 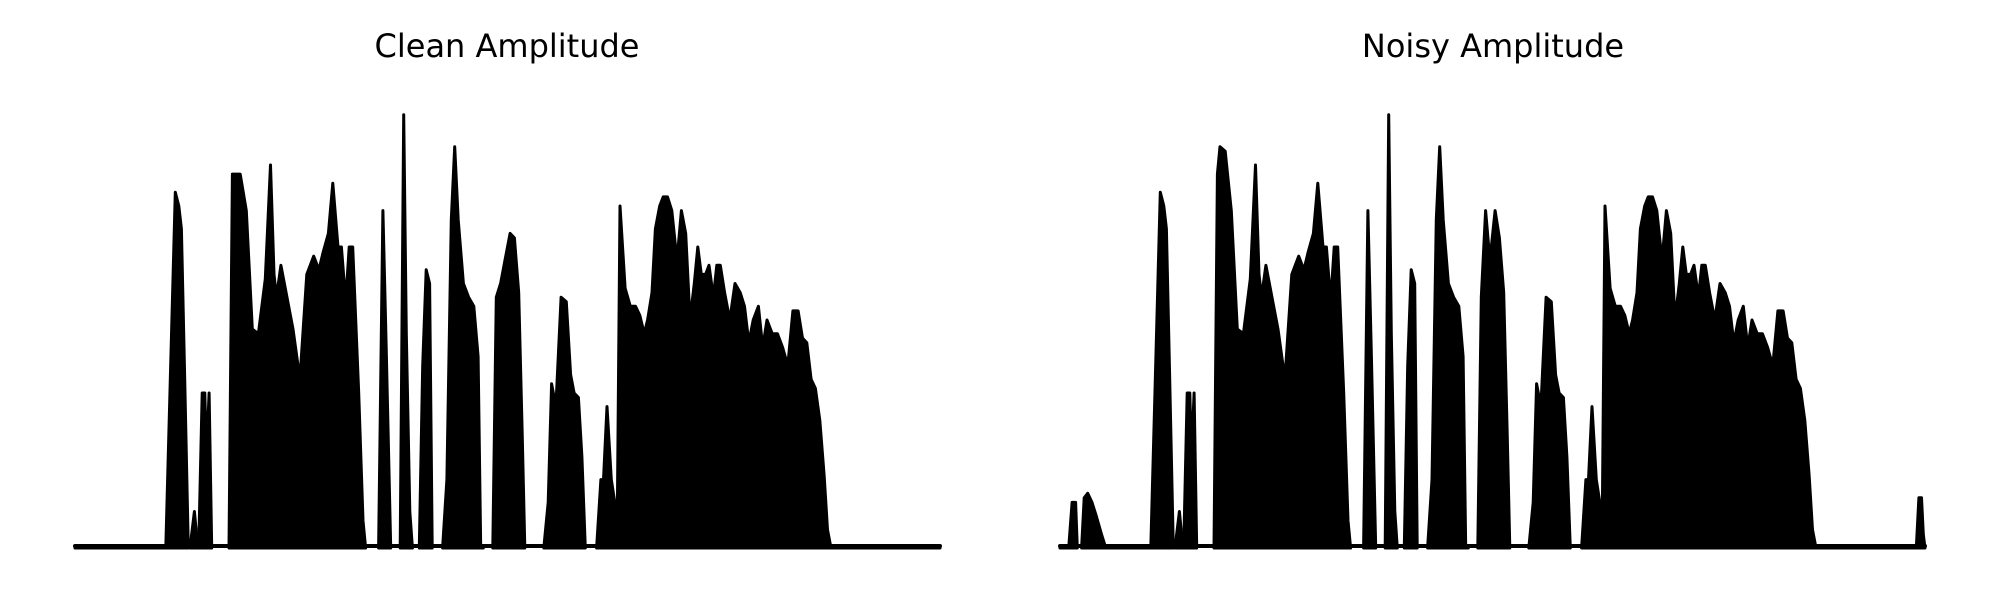 I want to click on noisy-amplitude-title: Noisy Amplitude, so click(x=1493, y=46).